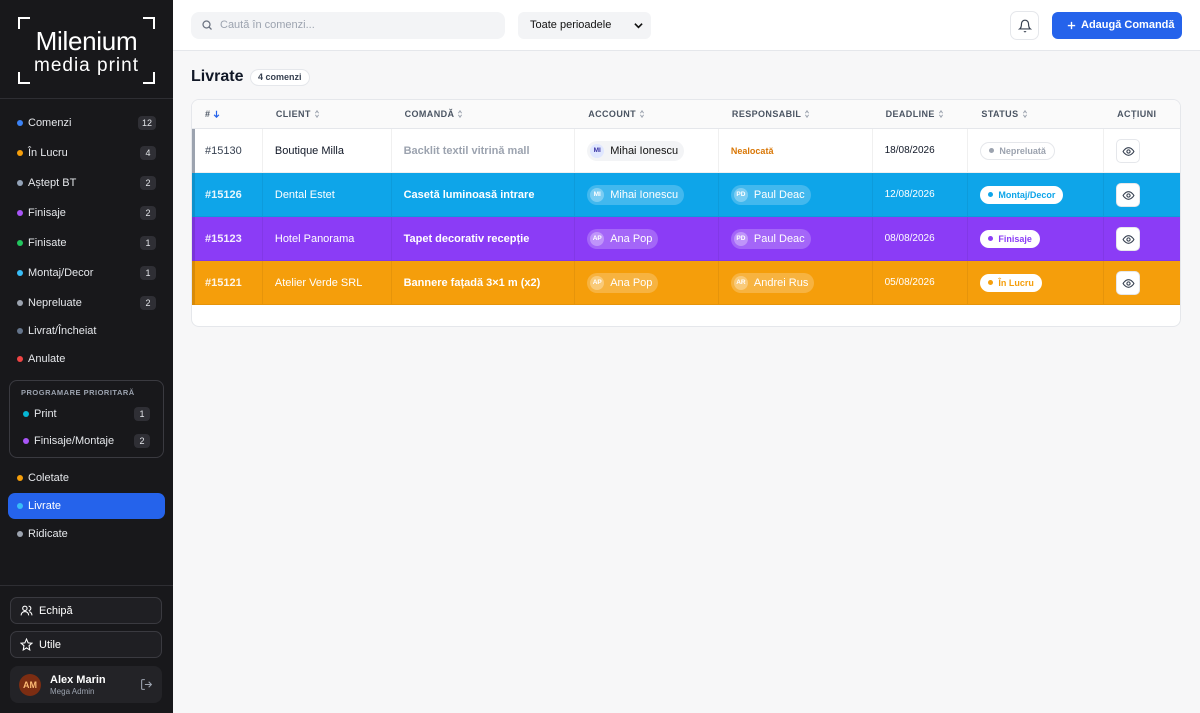 This screenshot has height=713, width=1200. What do you see at coordinates (48, 153) in the screenshot?
I see `nav-label: În Lucru` at bounding box center [48, 153].